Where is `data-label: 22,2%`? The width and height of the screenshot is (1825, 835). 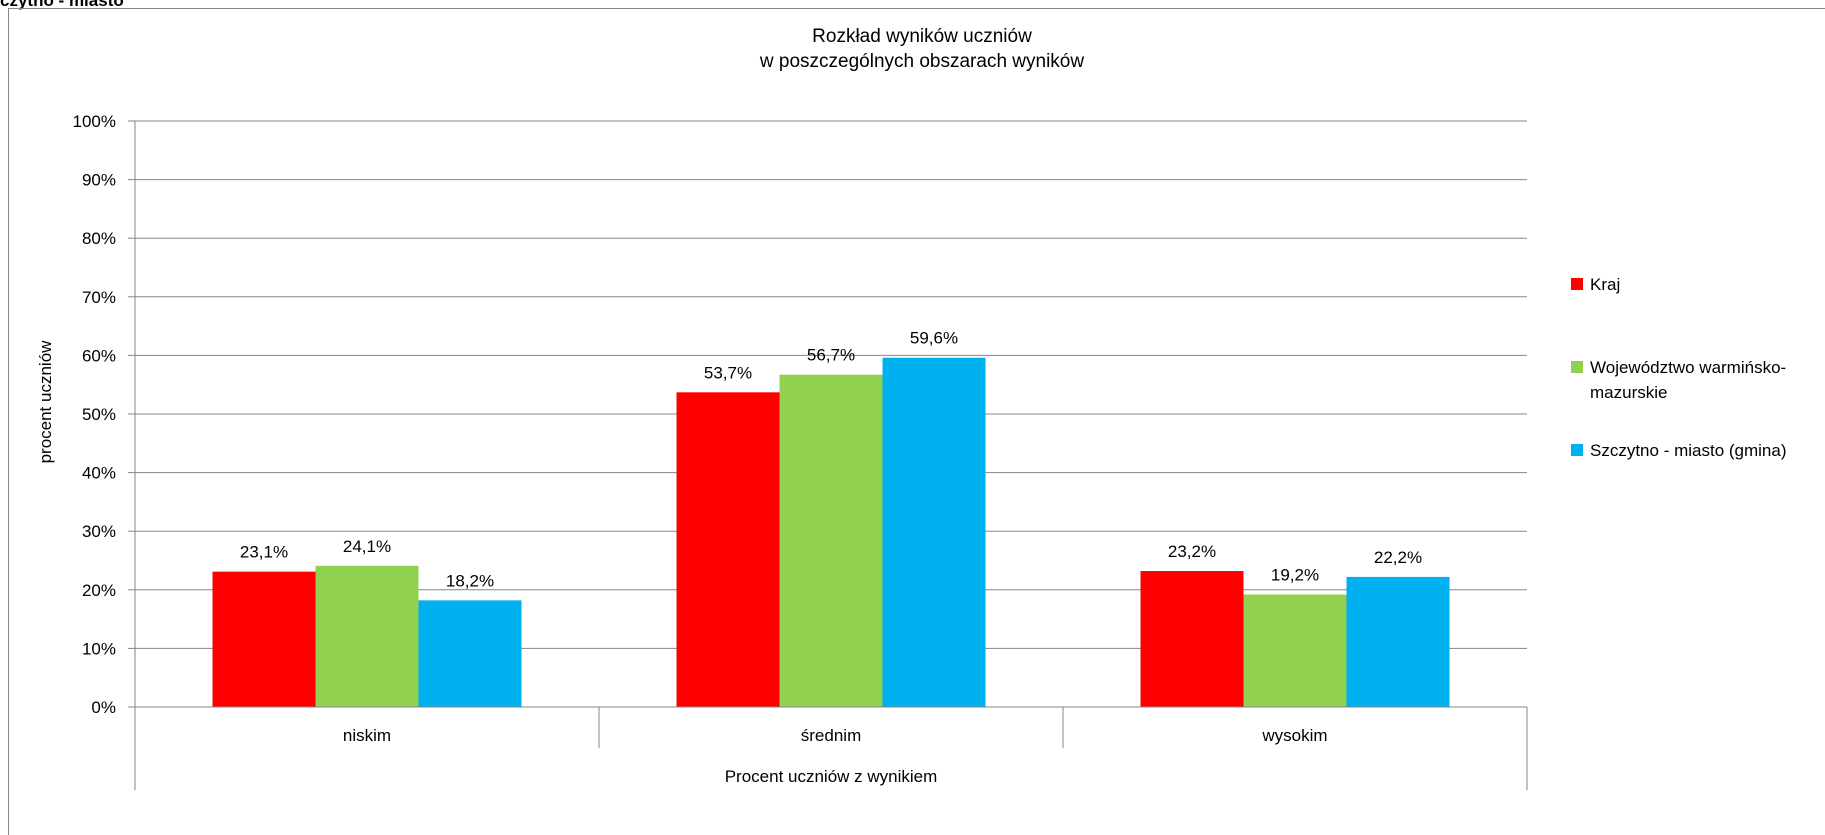 data-label: 22,2% is located at coordinates (1398, 557).